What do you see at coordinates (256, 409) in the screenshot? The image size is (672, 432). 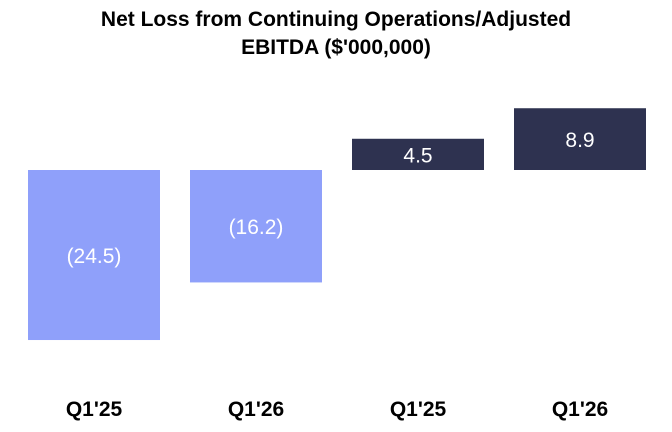 I see `category-label-2: Q1'26` at bounding box center [256, 409].